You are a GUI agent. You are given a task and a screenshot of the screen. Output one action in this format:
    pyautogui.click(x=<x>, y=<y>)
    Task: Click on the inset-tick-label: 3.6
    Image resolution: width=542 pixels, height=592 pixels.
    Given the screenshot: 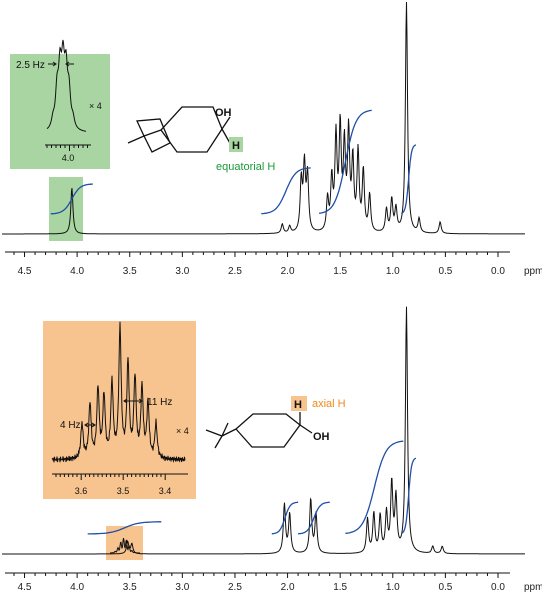 What is the action you would take?
    pyautogui.click(x=81, y=491)
    